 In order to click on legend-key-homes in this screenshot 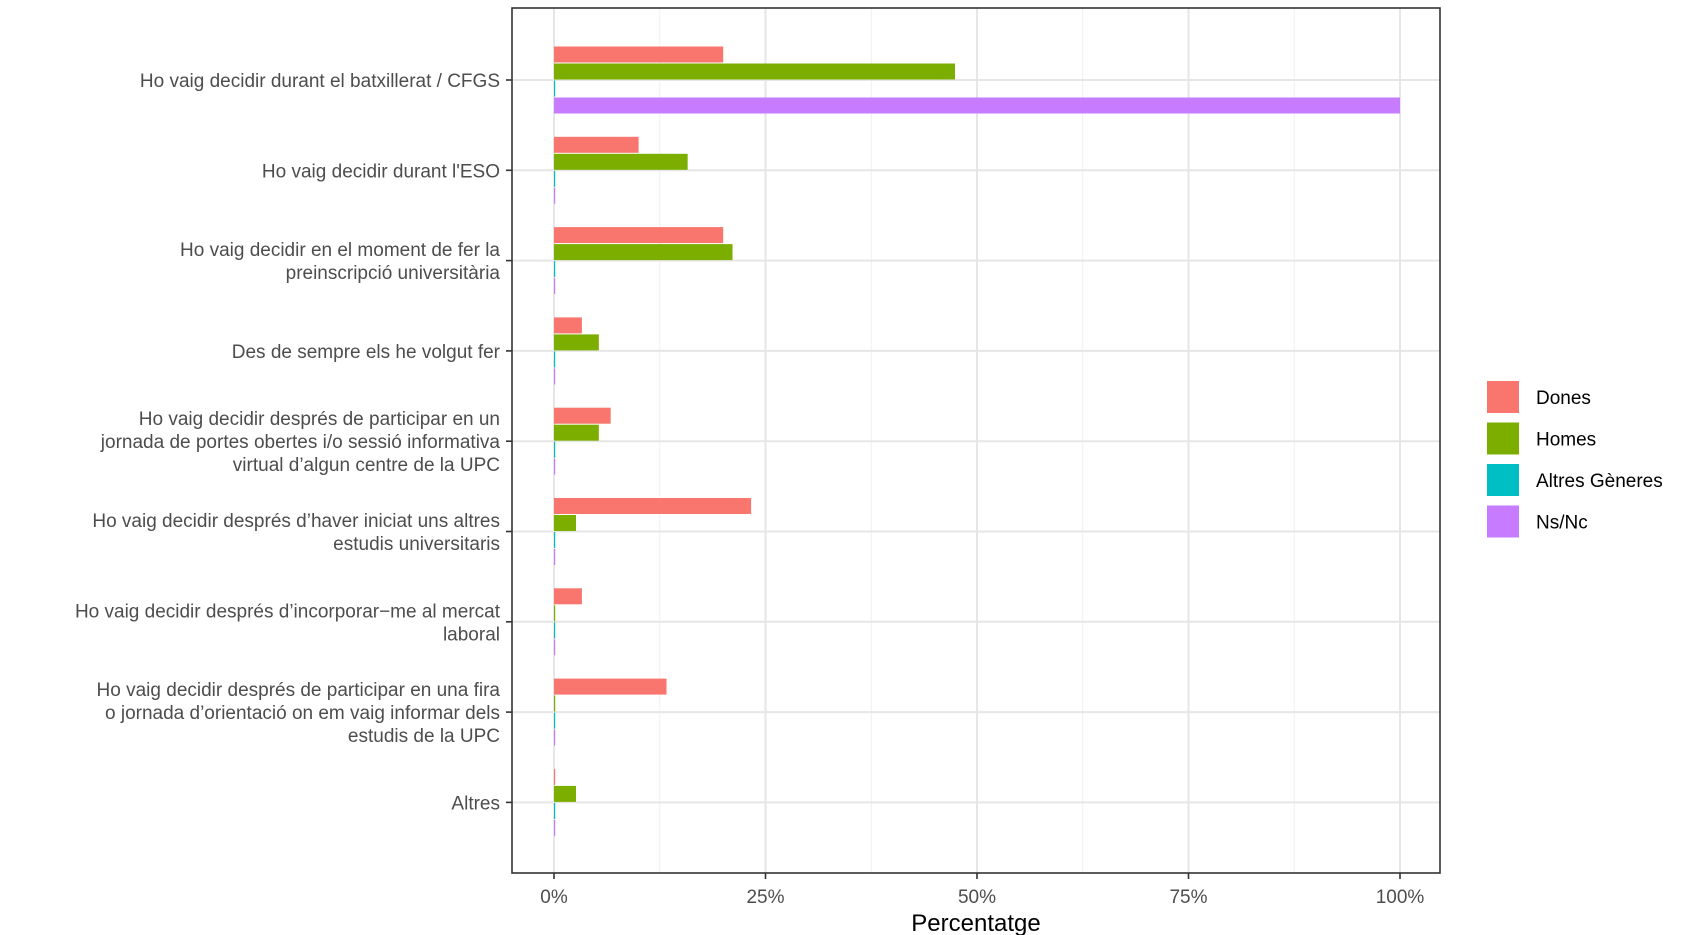, I will do `click(1503, 438)`.